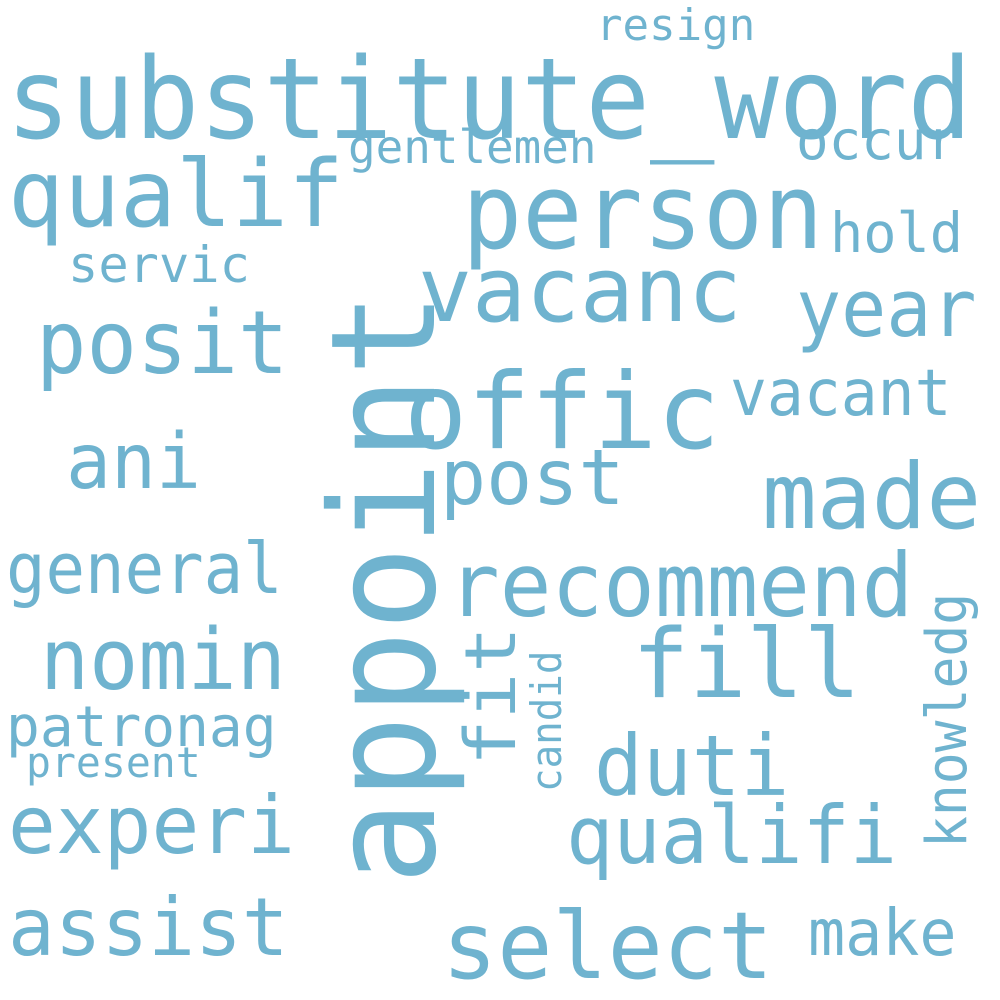  Describe the element at coordinates (676, 25) in the screenshot. I see `word-resign: resign` at that location.